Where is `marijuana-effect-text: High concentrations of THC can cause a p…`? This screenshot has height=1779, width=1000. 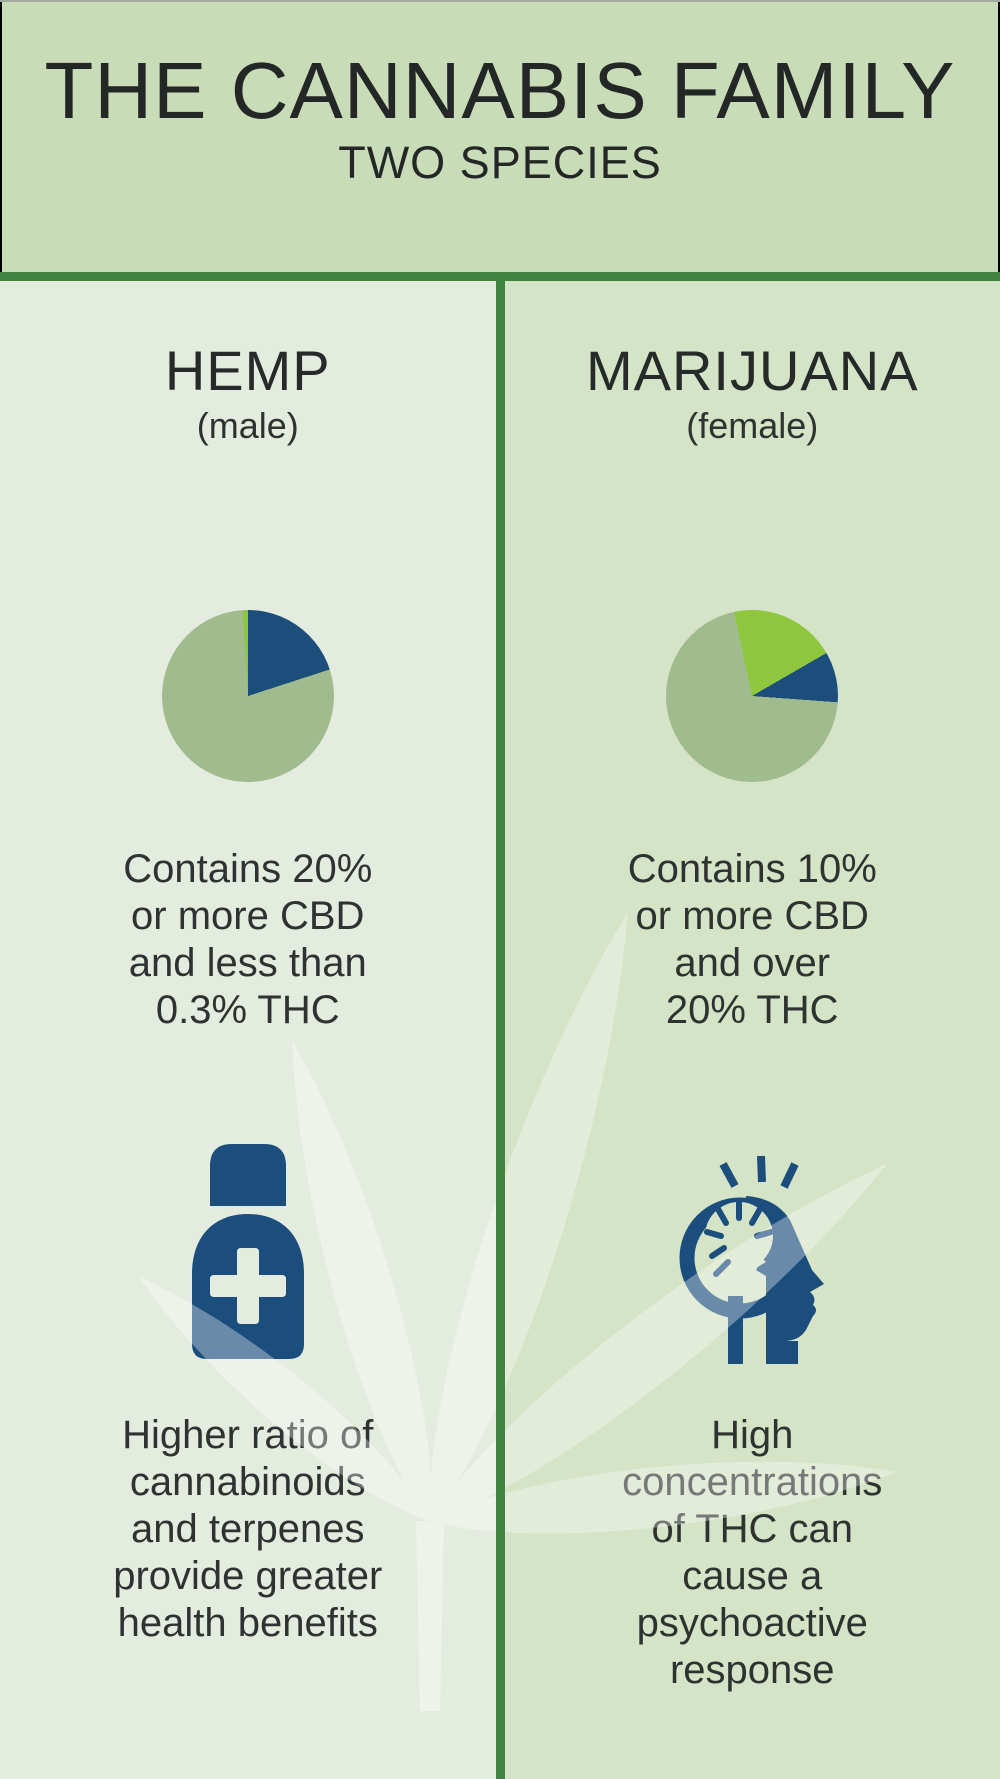
marijuana-effect-text: High concentrations of THC can cause a p… is located at coordinates (752, 1552).